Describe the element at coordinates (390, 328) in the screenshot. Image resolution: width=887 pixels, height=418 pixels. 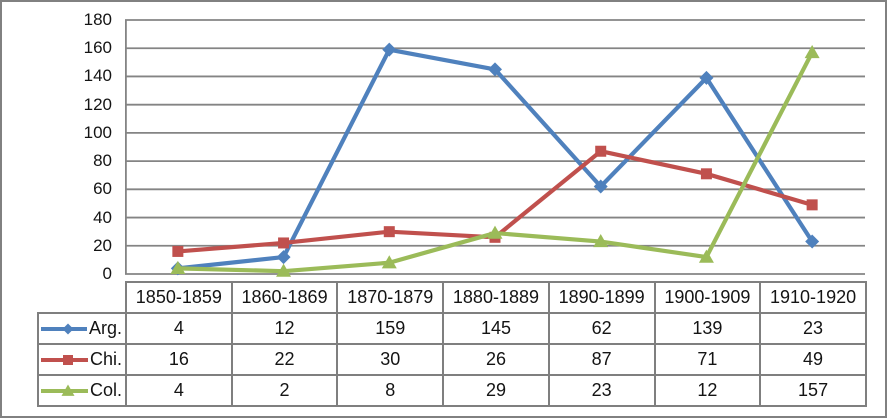
I see `value-cell: 159` at that location.